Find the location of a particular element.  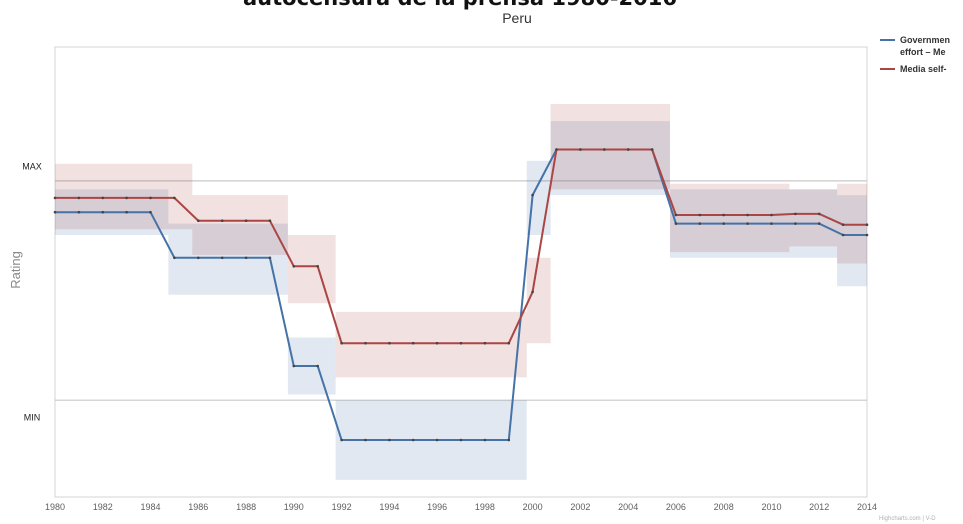

point-government-1992 is located at coordinates (341, 440).